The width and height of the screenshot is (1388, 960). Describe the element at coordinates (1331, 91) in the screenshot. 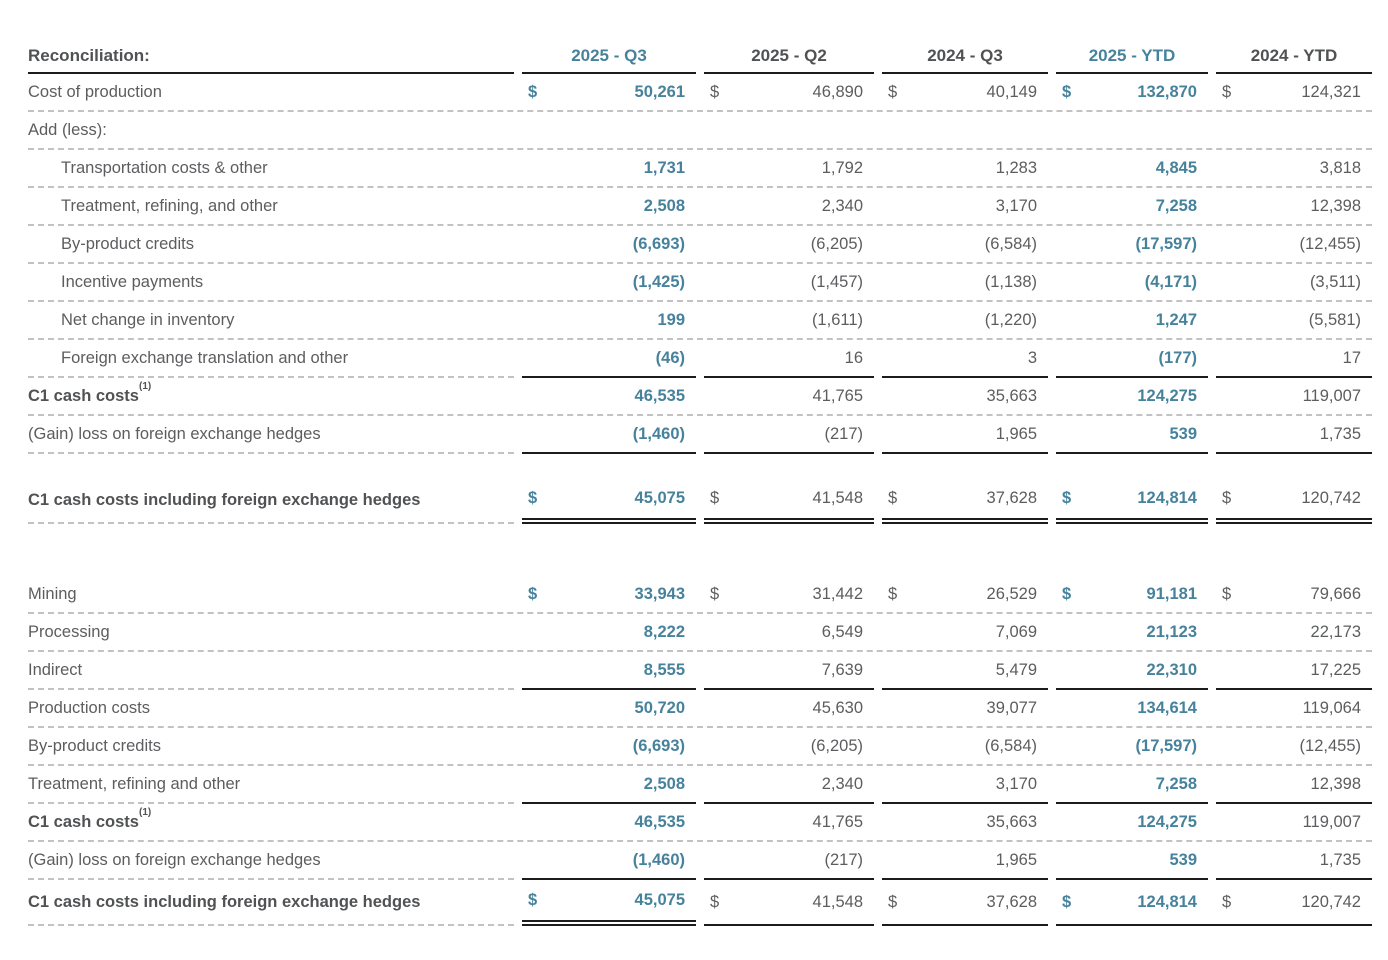

I see `cell-value: 124,321` at that location.